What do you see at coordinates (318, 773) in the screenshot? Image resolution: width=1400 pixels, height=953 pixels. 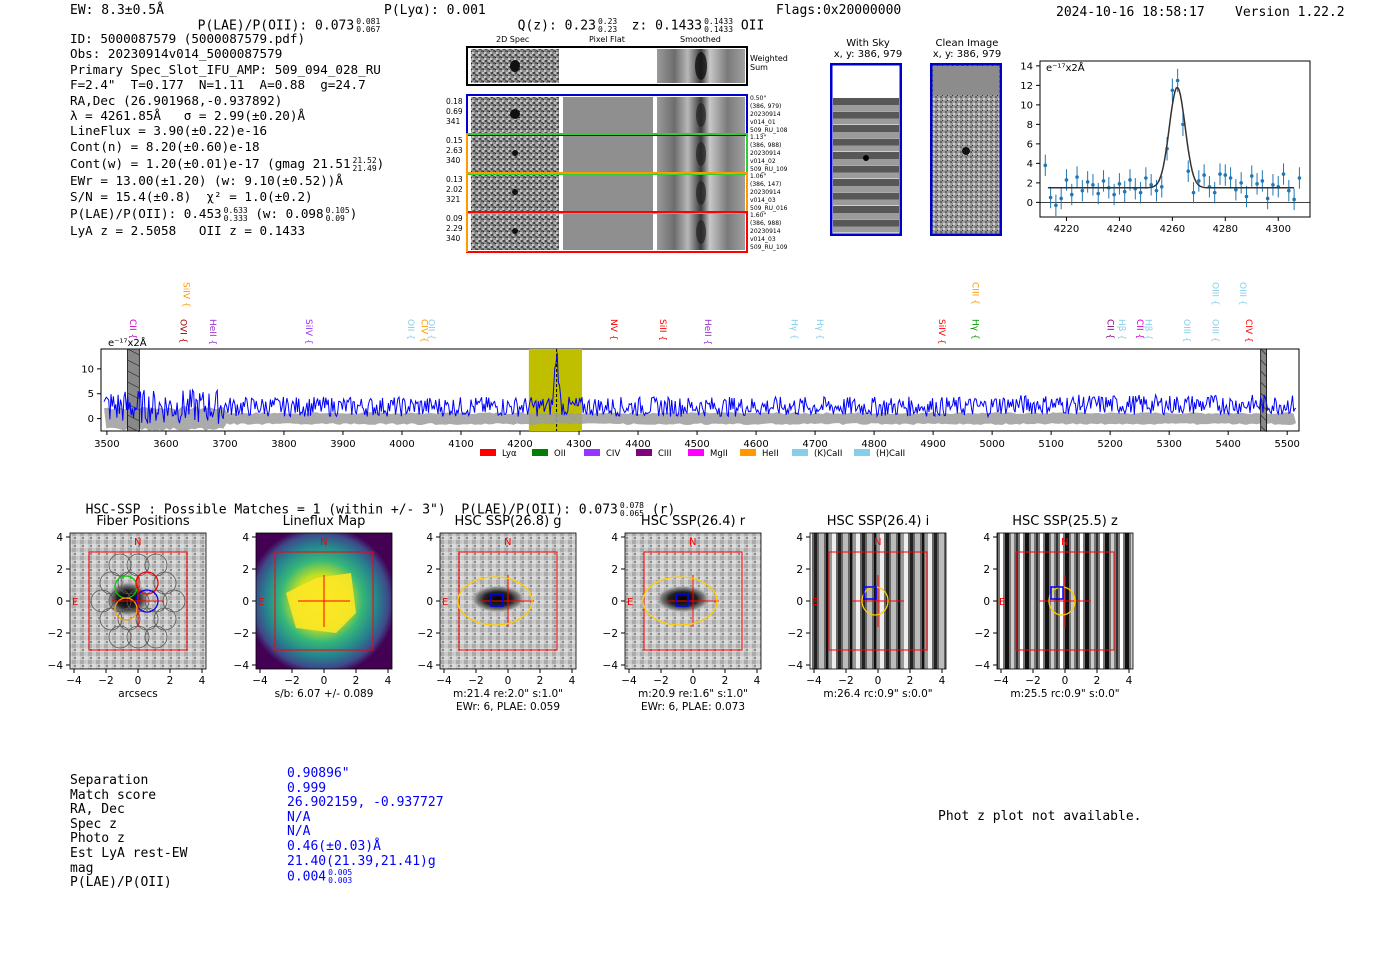 I see `match-value: 0.90896"` at bounding box center [318, 773].